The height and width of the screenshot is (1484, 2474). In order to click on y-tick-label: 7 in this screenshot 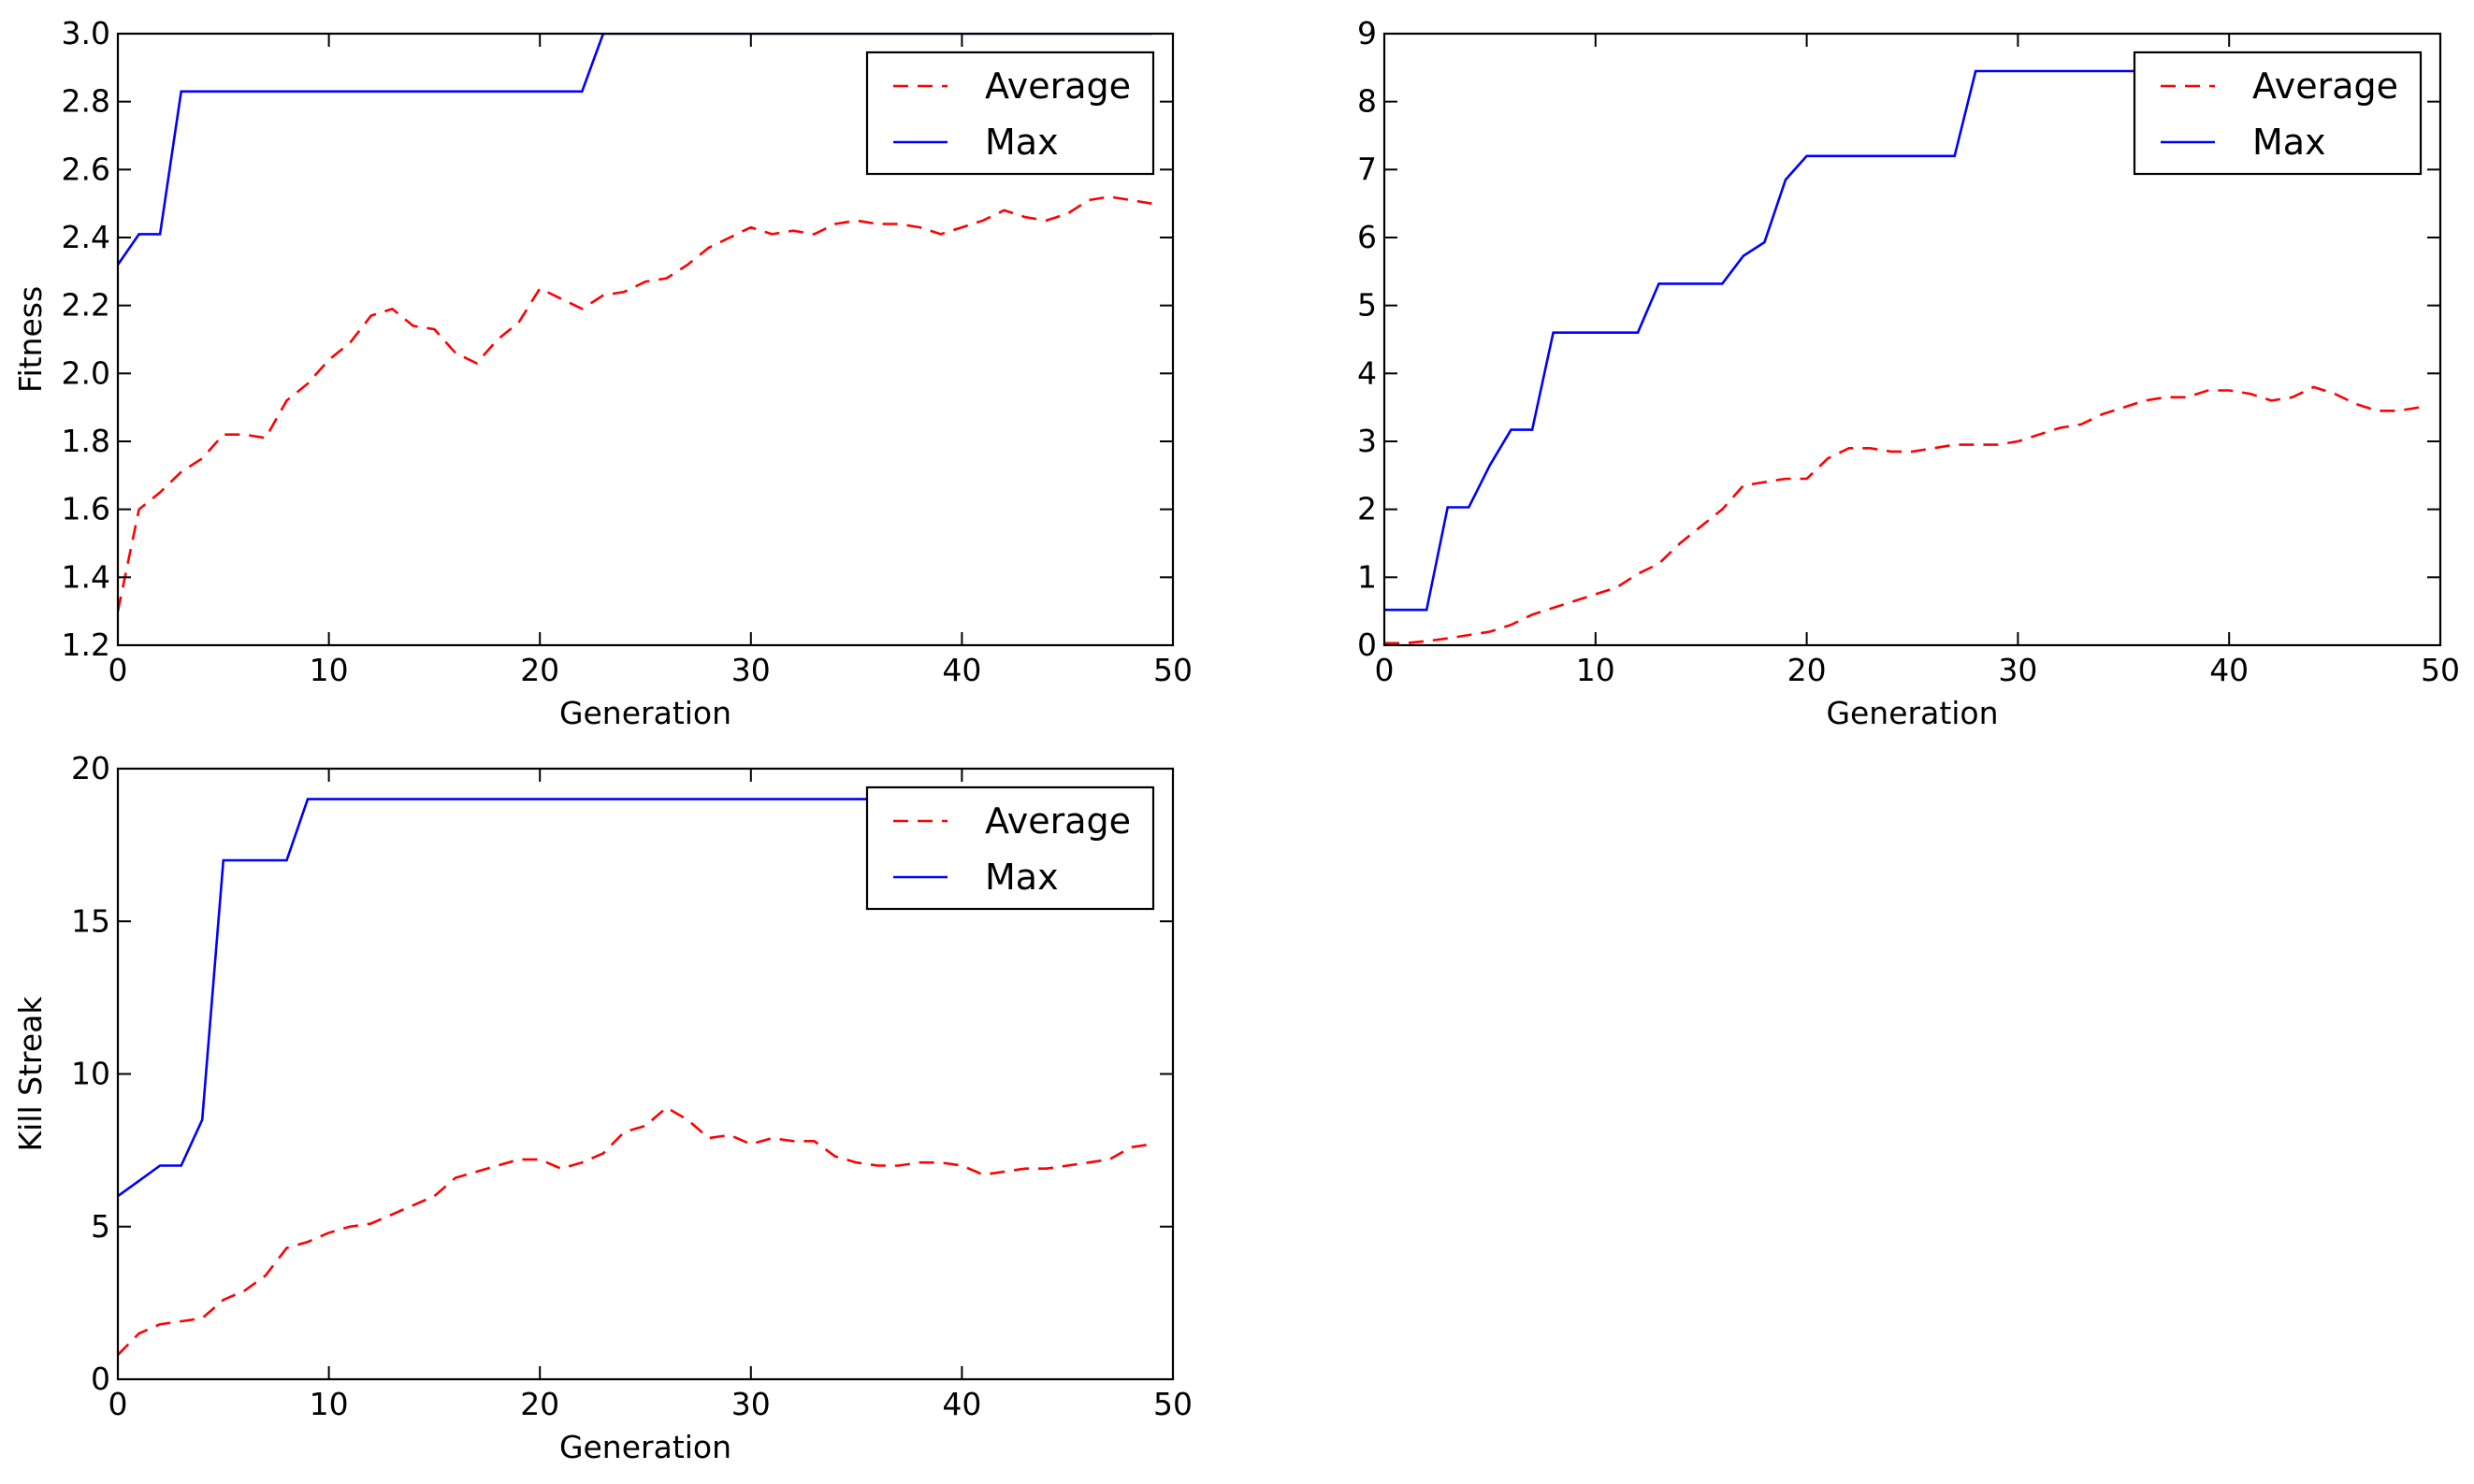, I will do `click(1367, 169)`.